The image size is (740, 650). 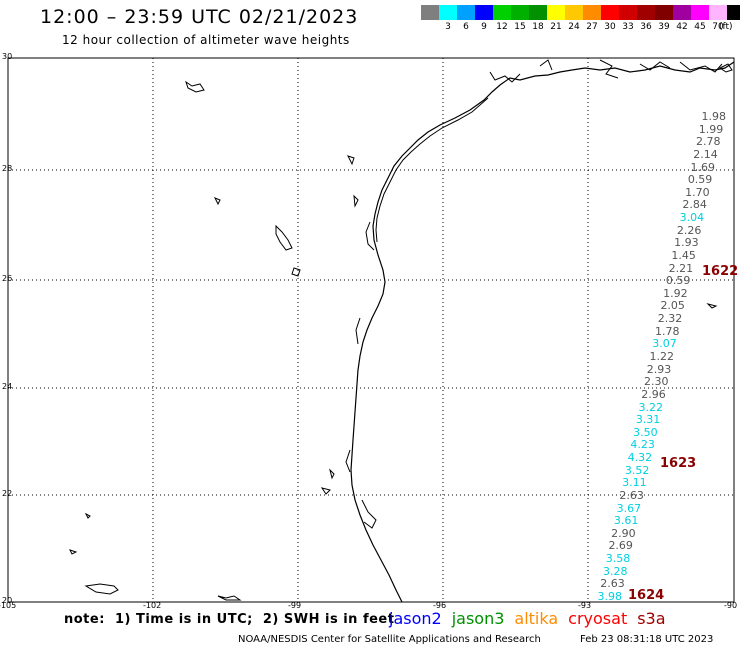 I want to click on scale-label: 12, so click(x=502, y=27).